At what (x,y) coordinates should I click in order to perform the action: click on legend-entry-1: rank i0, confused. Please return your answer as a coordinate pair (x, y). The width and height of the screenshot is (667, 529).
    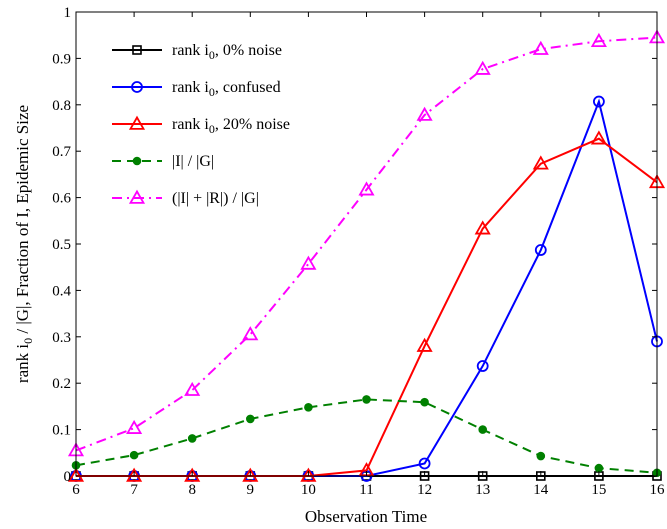
    Looking at the image, I should click on (196, 89).